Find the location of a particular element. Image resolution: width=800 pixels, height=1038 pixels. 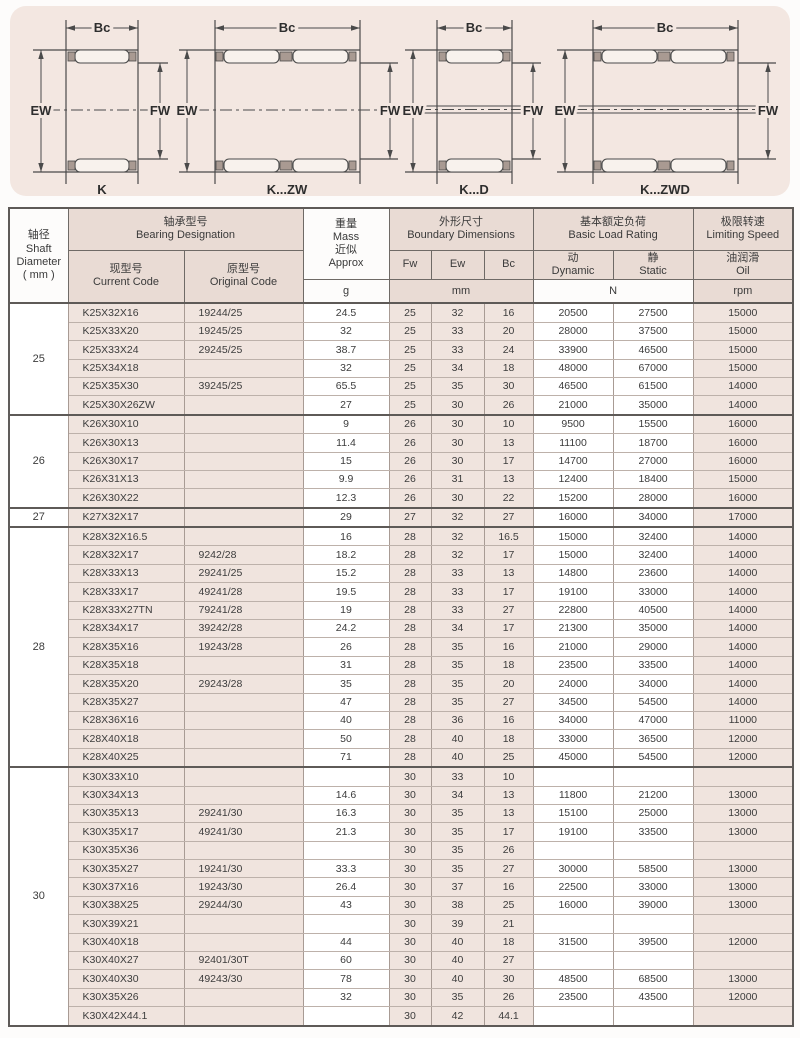

header-boundary-dimensions: 外形尺寸 Boundary Dimensions is located at coordinates (461, 229).